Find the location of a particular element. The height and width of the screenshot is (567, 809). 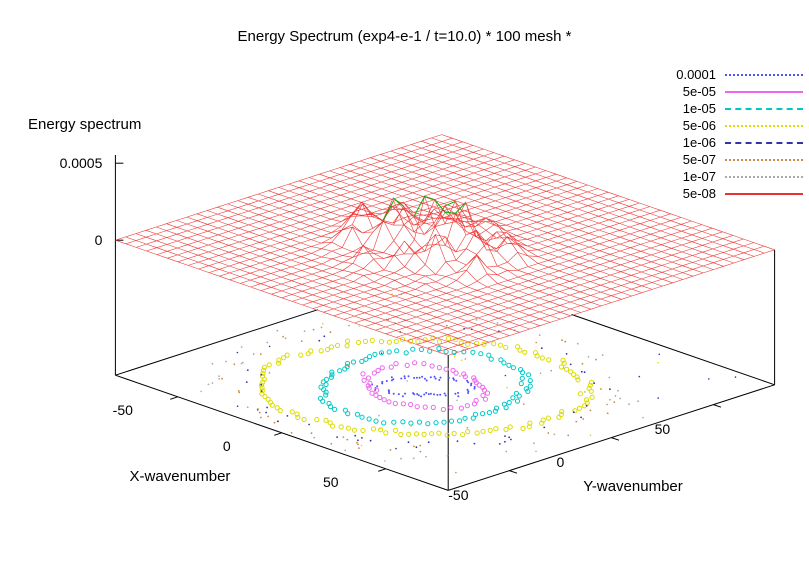

y-tick-1: 0 is located at coordinates (560, 461).